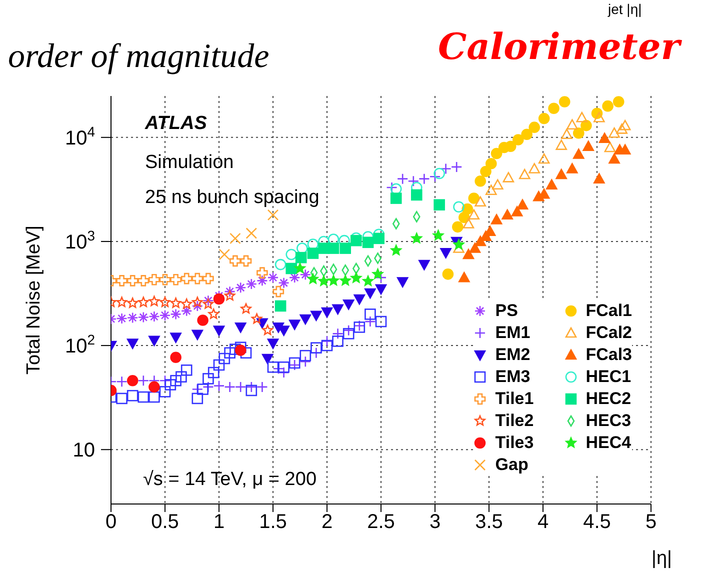  Describe the element at coordinates (327, 522) in the screenshot. I see `x-tick-label: 2` at that location.